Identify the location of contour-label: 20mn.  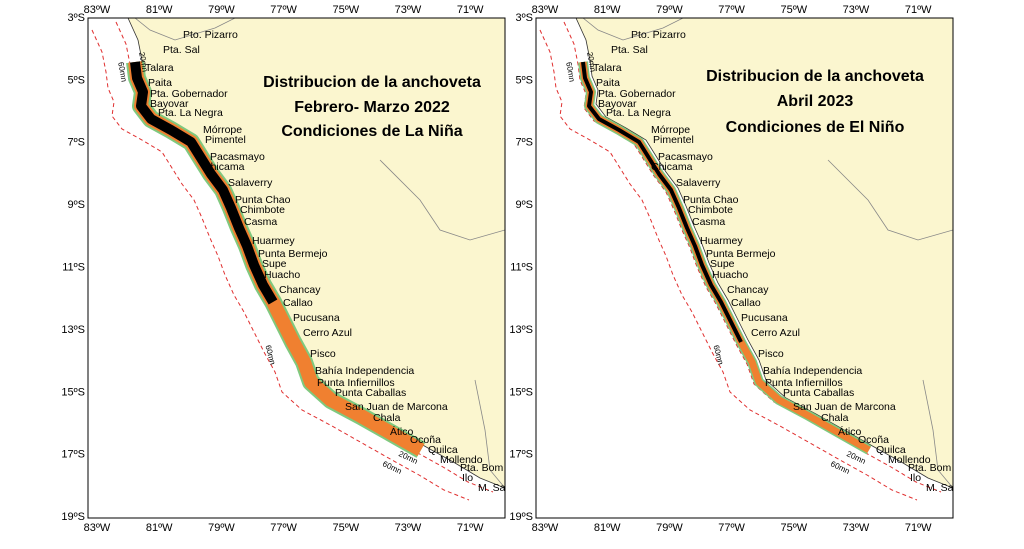
(591, 61).